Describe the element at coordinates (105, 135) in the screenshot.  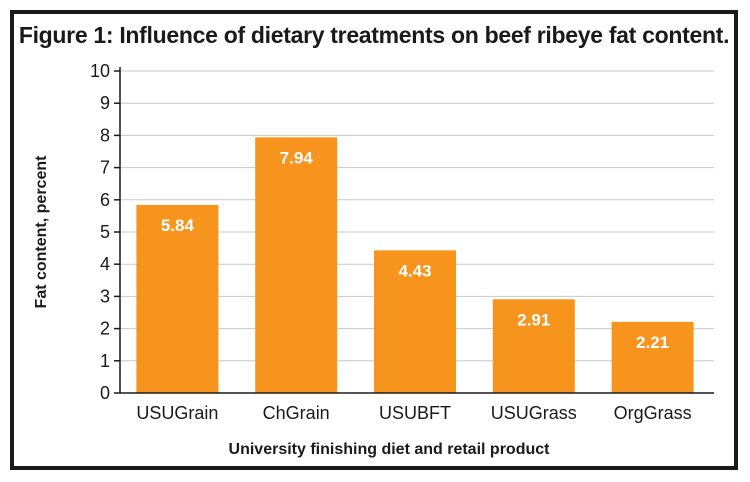
I see `y-tick-label: 8` at that location.